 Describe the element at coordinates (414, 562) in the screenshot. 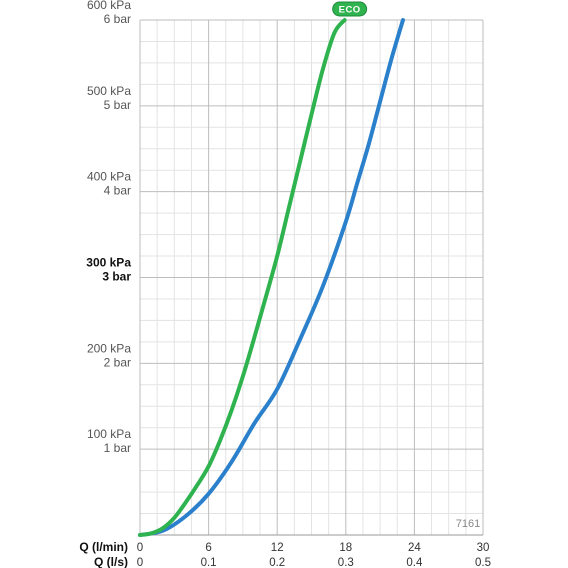

I see `x-tick-label-secondary: 0.4` at that location.